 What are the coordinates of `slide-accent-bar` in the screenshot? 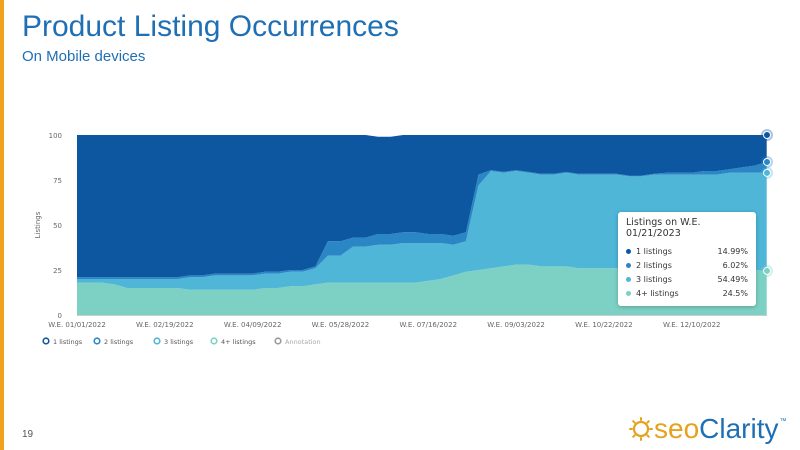 It's located at (2, 225).